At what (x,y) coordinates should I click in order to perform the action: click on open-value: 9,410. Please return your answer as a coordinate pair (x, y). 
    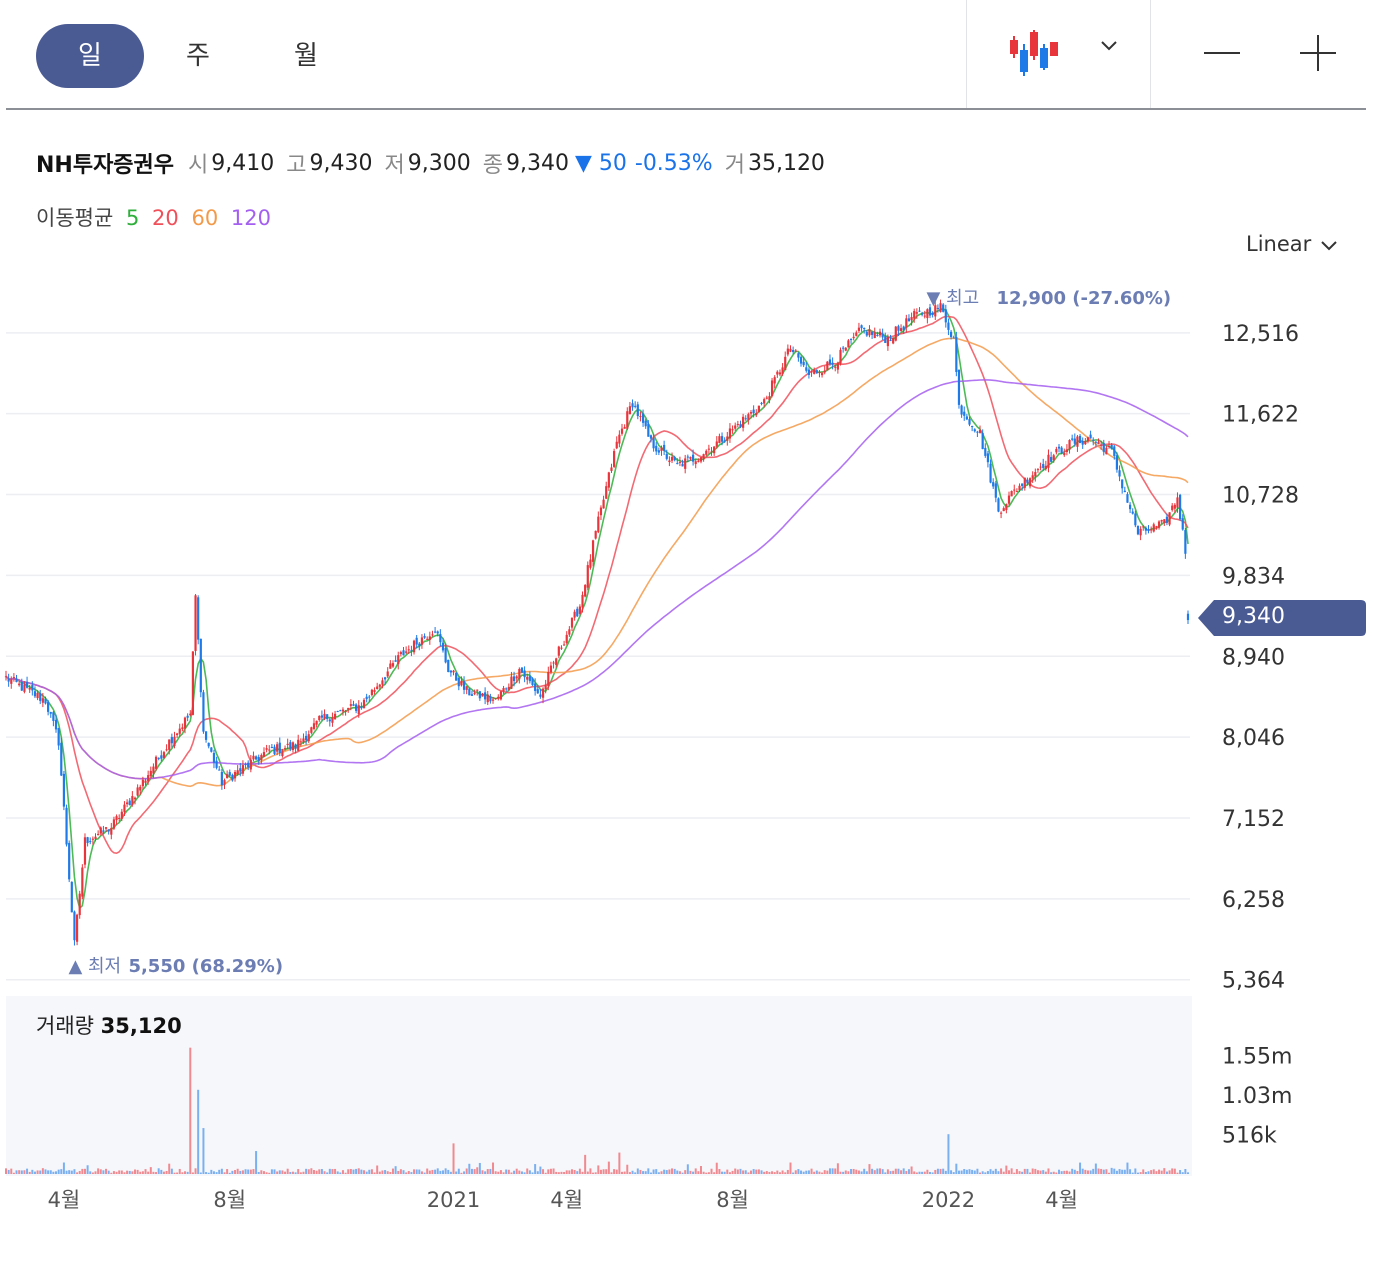
    Looking at the image, I should click on (243, 163).